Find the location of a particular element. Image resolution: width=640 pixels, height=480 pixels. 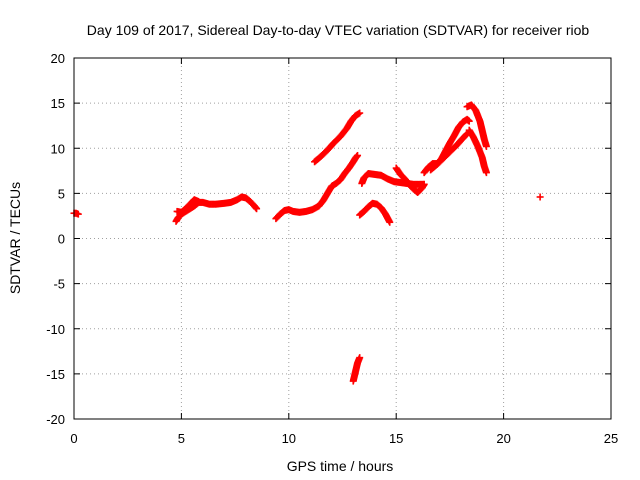

y-tick-label: 10 is located at coordinates (58, 148).